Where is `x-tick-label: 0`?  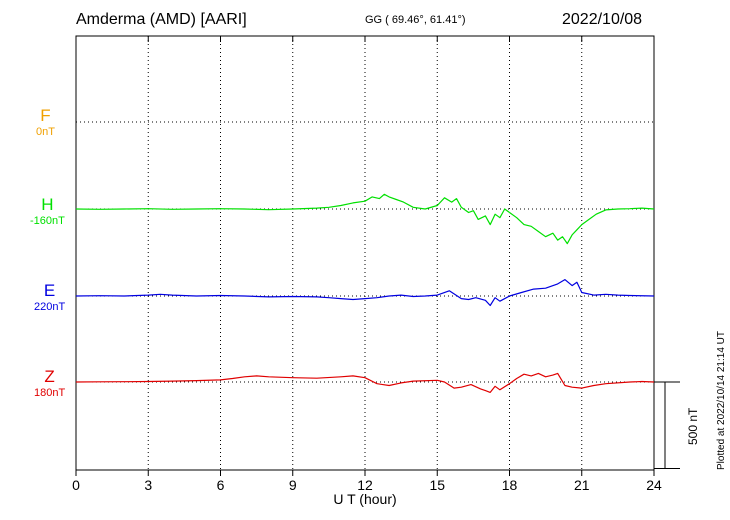
x-tick-label: 0 is located at coordinates (76, 485).